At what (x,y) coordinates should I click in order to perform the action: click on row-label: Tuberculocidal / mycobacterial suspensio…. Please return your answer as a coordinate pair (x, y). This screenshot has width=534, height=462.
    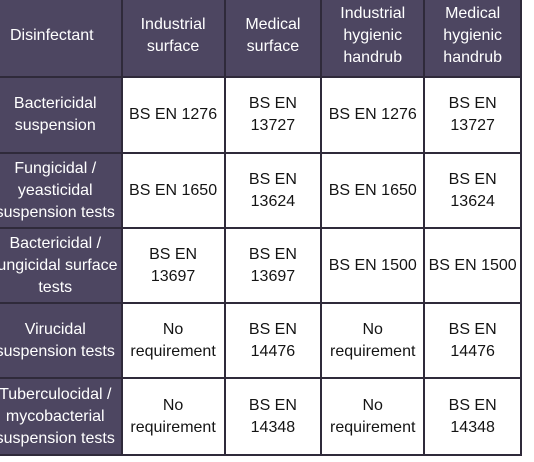
    Looking at the image, I should click on (61, 416).